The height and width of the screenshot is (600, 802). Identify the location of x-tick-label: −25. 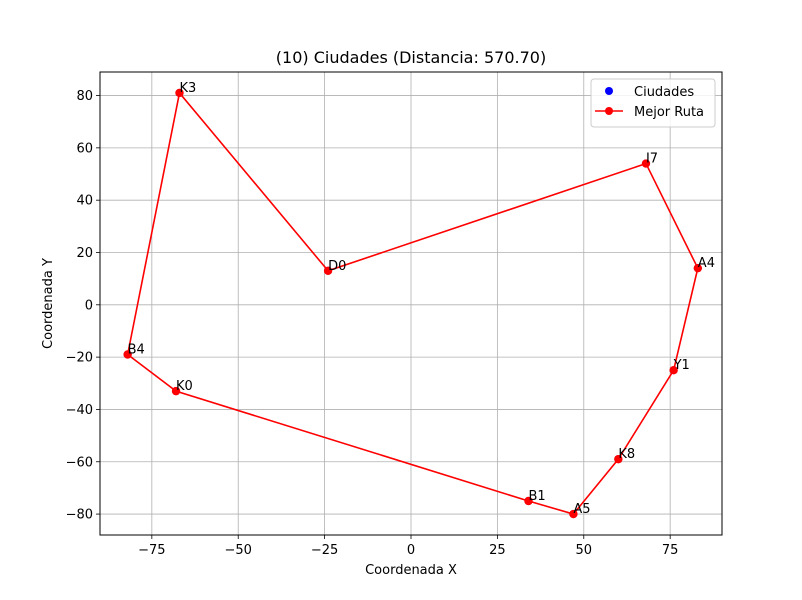
(324, 550).